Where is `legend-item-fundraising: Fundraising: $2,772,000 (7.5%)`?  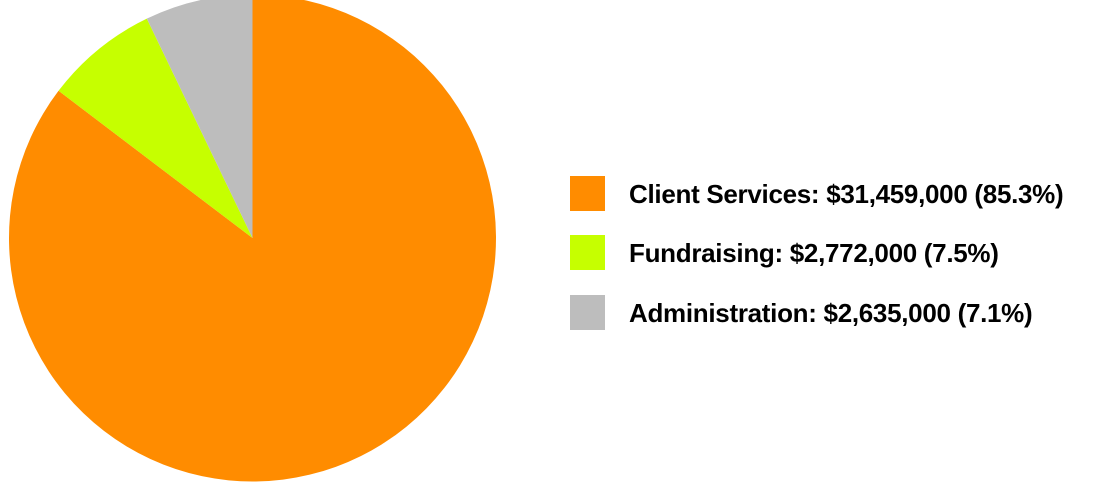 legend-item-fundraising: Fundraising: $2,772,000 (7.5%) is located at coordinates (784, 252).